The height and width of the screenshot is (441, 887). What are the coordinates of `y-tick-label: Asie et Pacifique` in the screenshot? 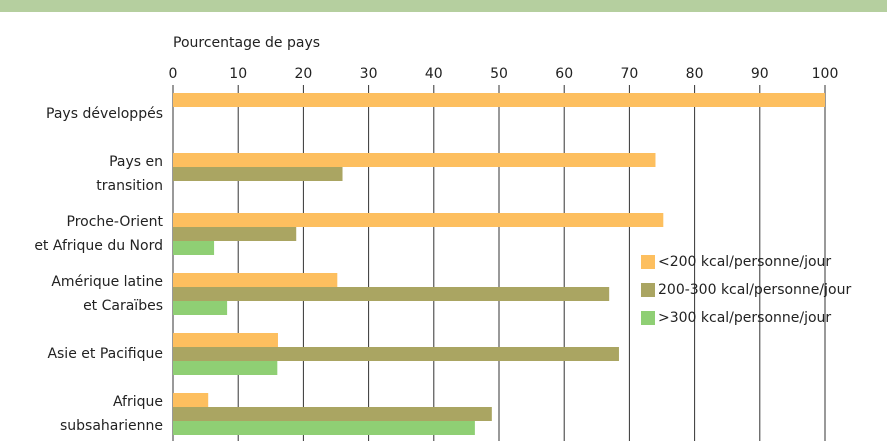 It's located at (105, 354).